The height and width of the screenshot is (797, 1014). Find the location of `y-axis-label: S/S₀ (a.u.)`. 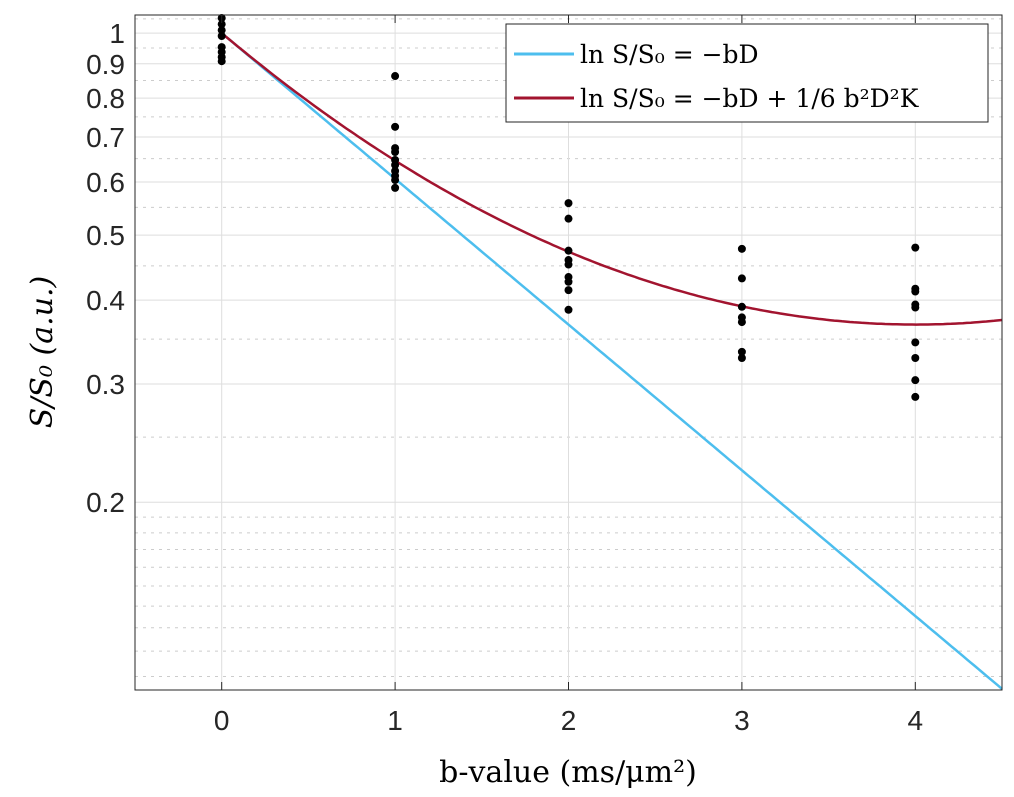

y-axis-label: S/S₀ (a.u.) is located at coordinates (42, 352).